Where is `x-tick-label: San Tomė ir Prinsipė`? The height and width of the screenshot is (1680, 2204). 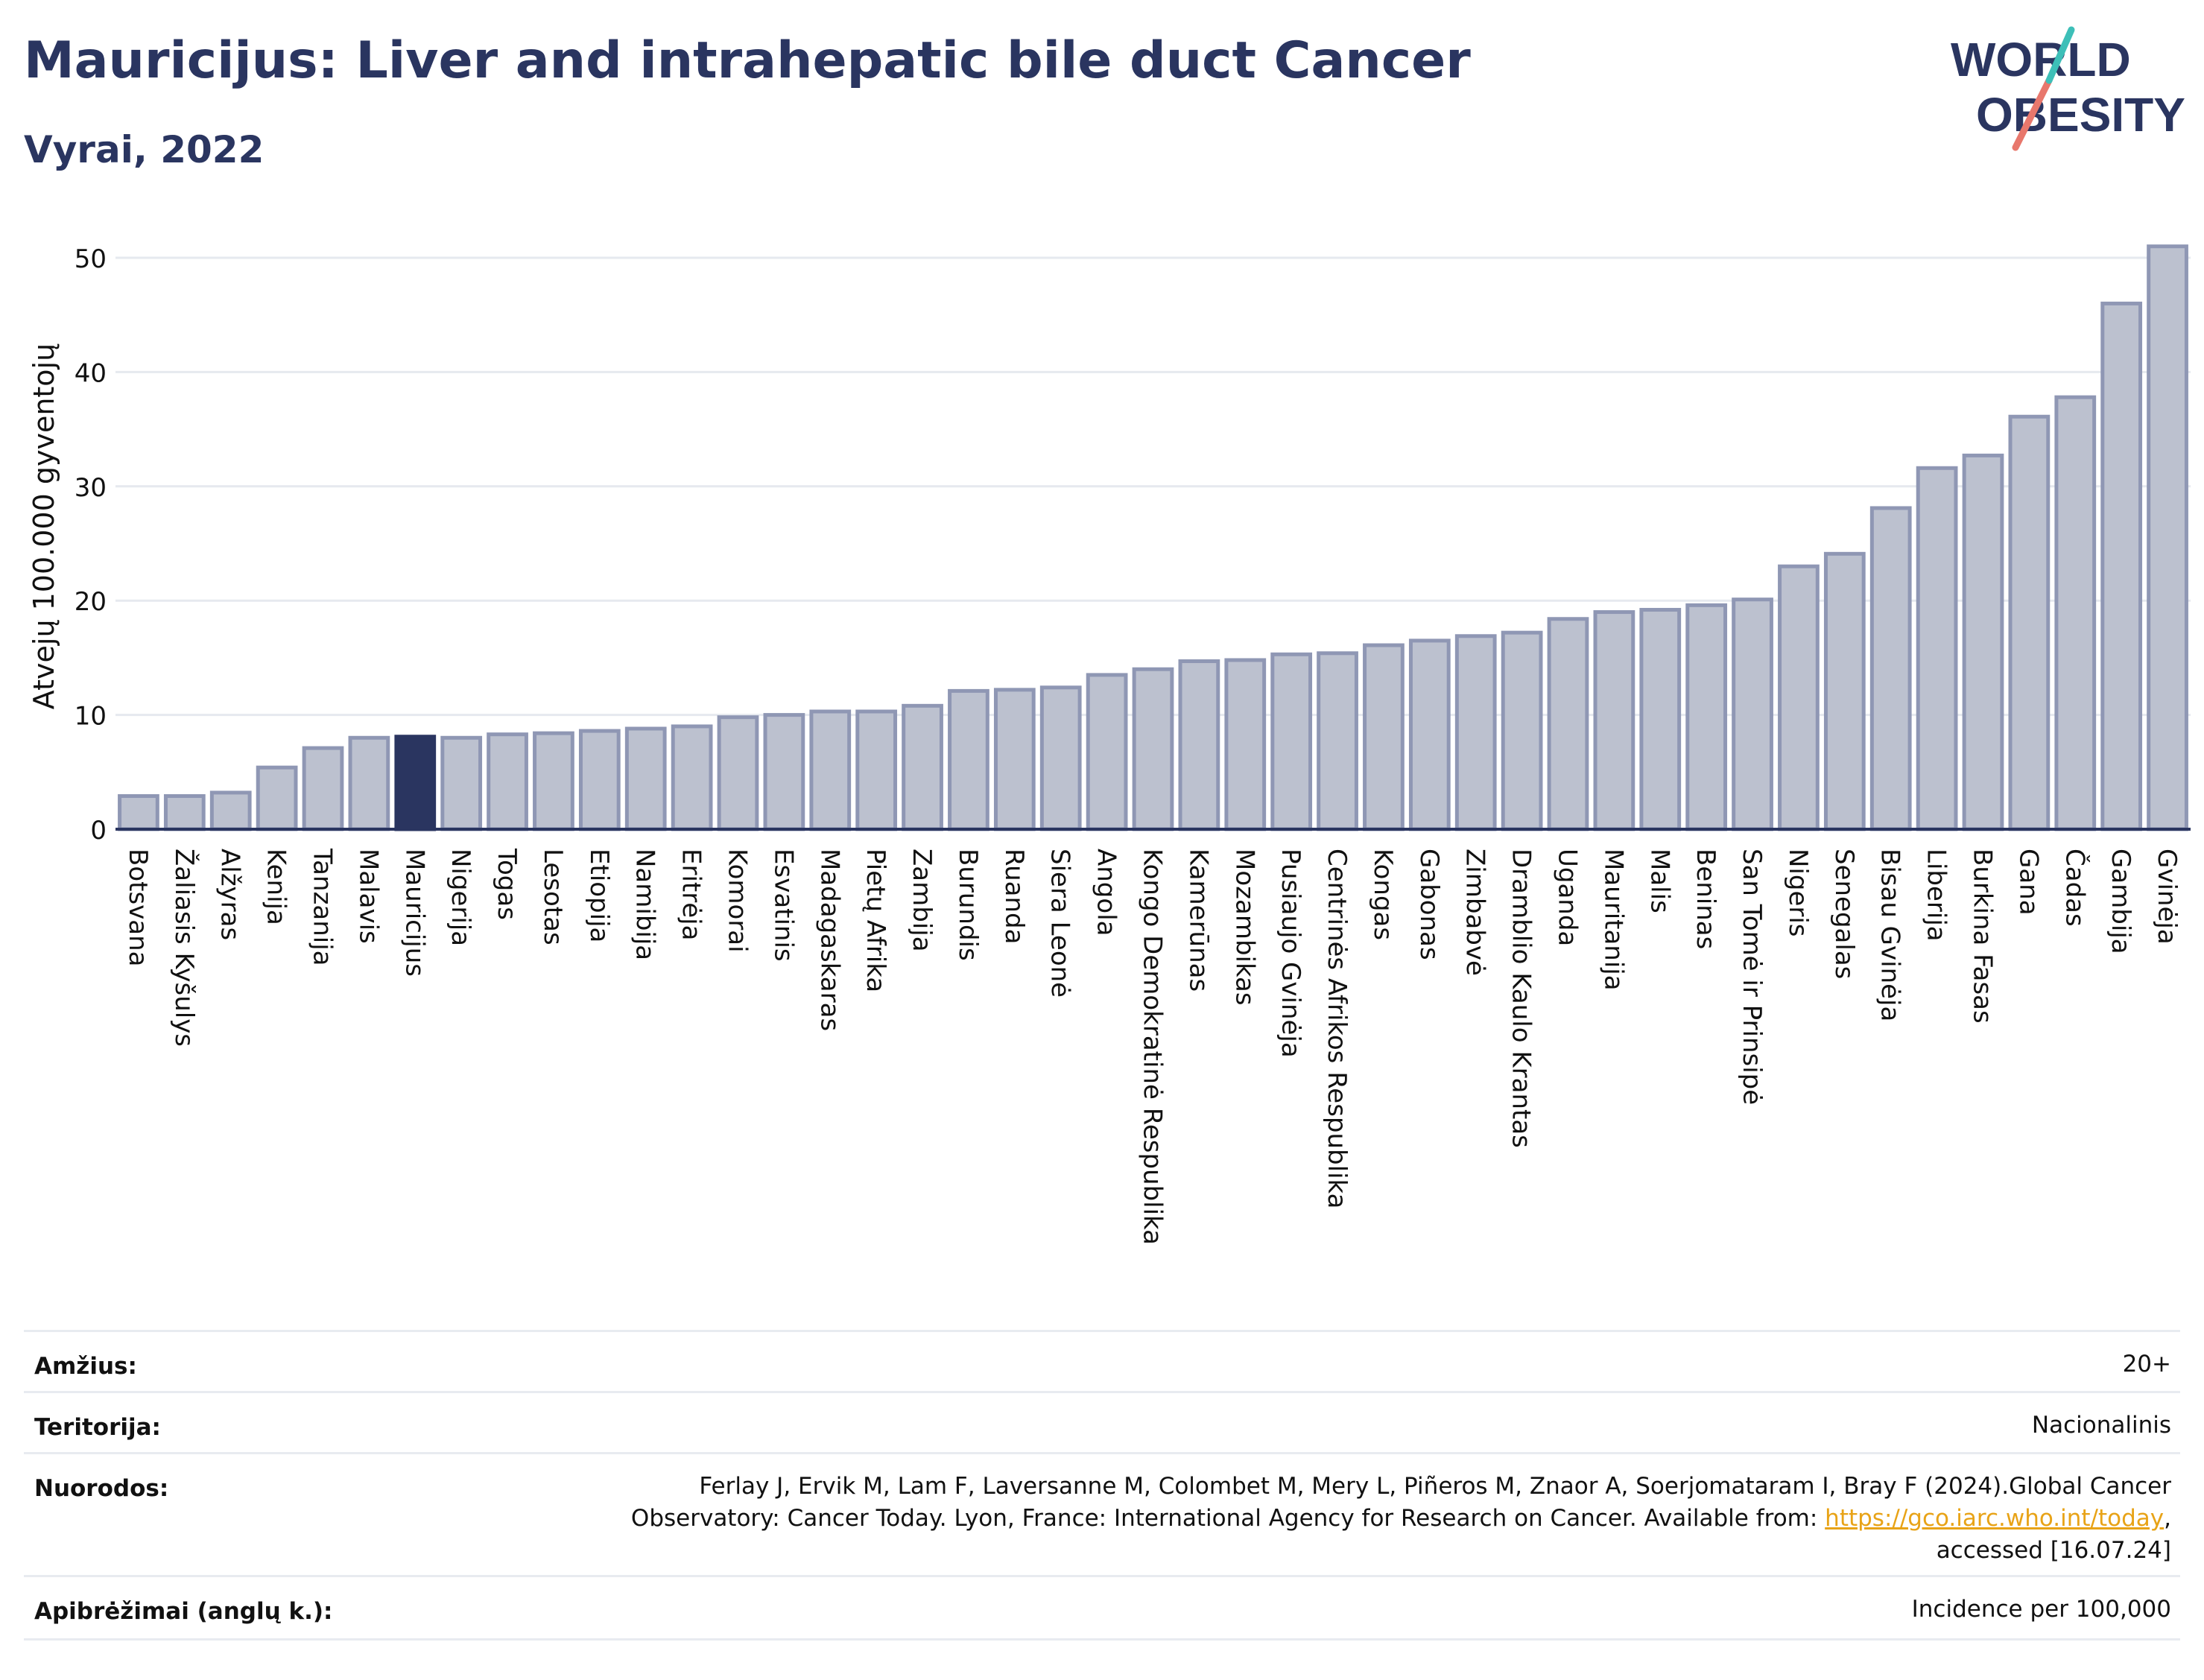
x-tick-label: San Tomė ir Prinsipė is located at coordinates (1752, 977).